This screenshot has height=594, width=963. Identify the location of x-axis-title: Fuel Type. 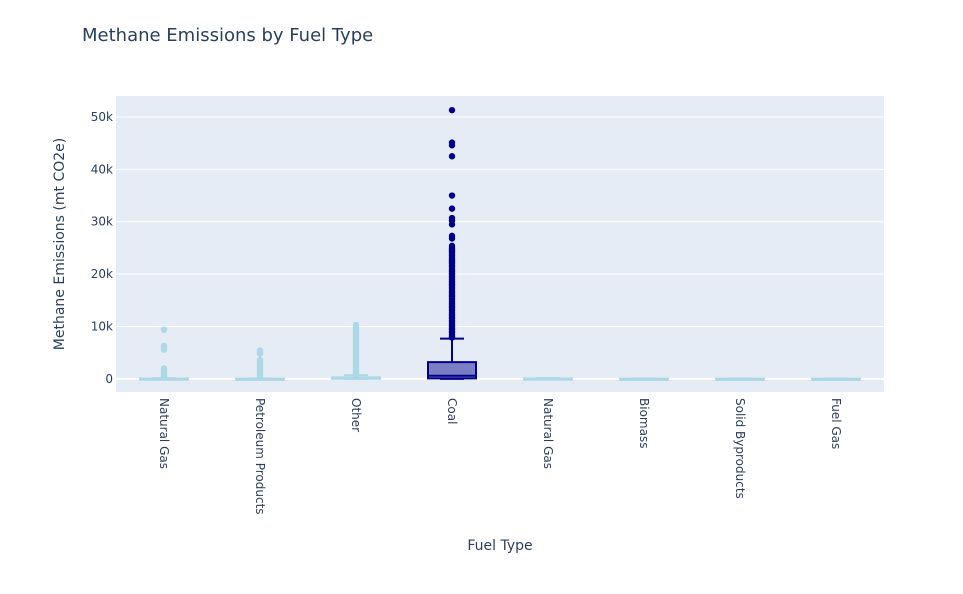
(499, 546).